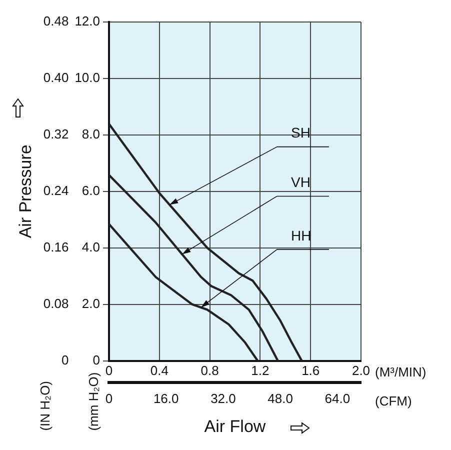 The image size is (451, 450). Describe the element at coordinates (56, 246) in the screenshot. I see `y-tick-label: 0.16` at that location.